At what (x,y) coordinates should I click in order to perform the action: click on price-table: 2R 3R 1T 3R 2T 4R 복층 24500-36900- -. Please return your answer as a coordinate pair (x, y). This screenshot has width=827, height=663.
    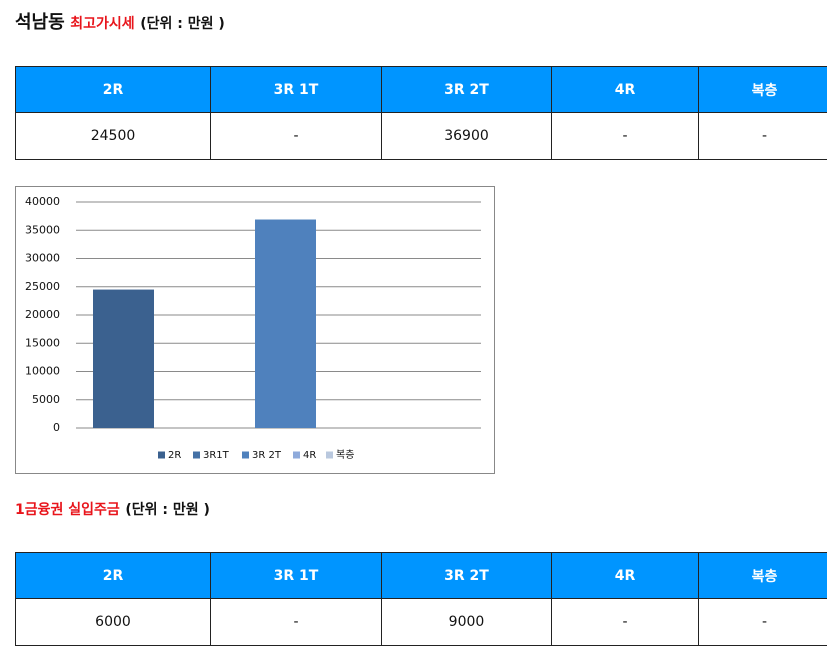
    Looking at the image, I should click on (421, 113).